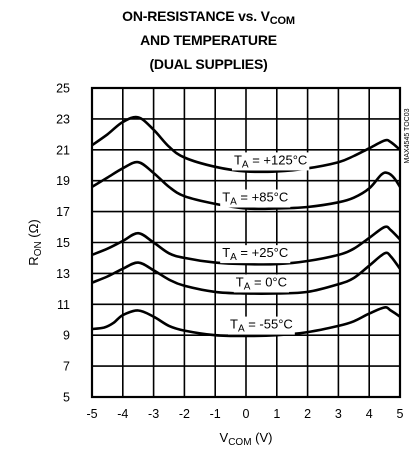 The height and width of the screenshot is (454, 417). I want to click on series-label-text-2: TA = +25°C, so click(255, 254).